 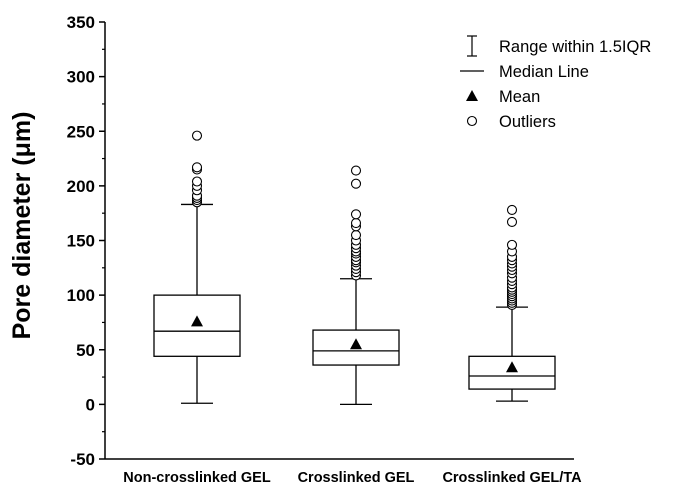 What do you see at coordinates (512, 478) in the screenshot?
I see `x-category-label: Crosslinked GEL/TA` at bounding box center [512, 478].